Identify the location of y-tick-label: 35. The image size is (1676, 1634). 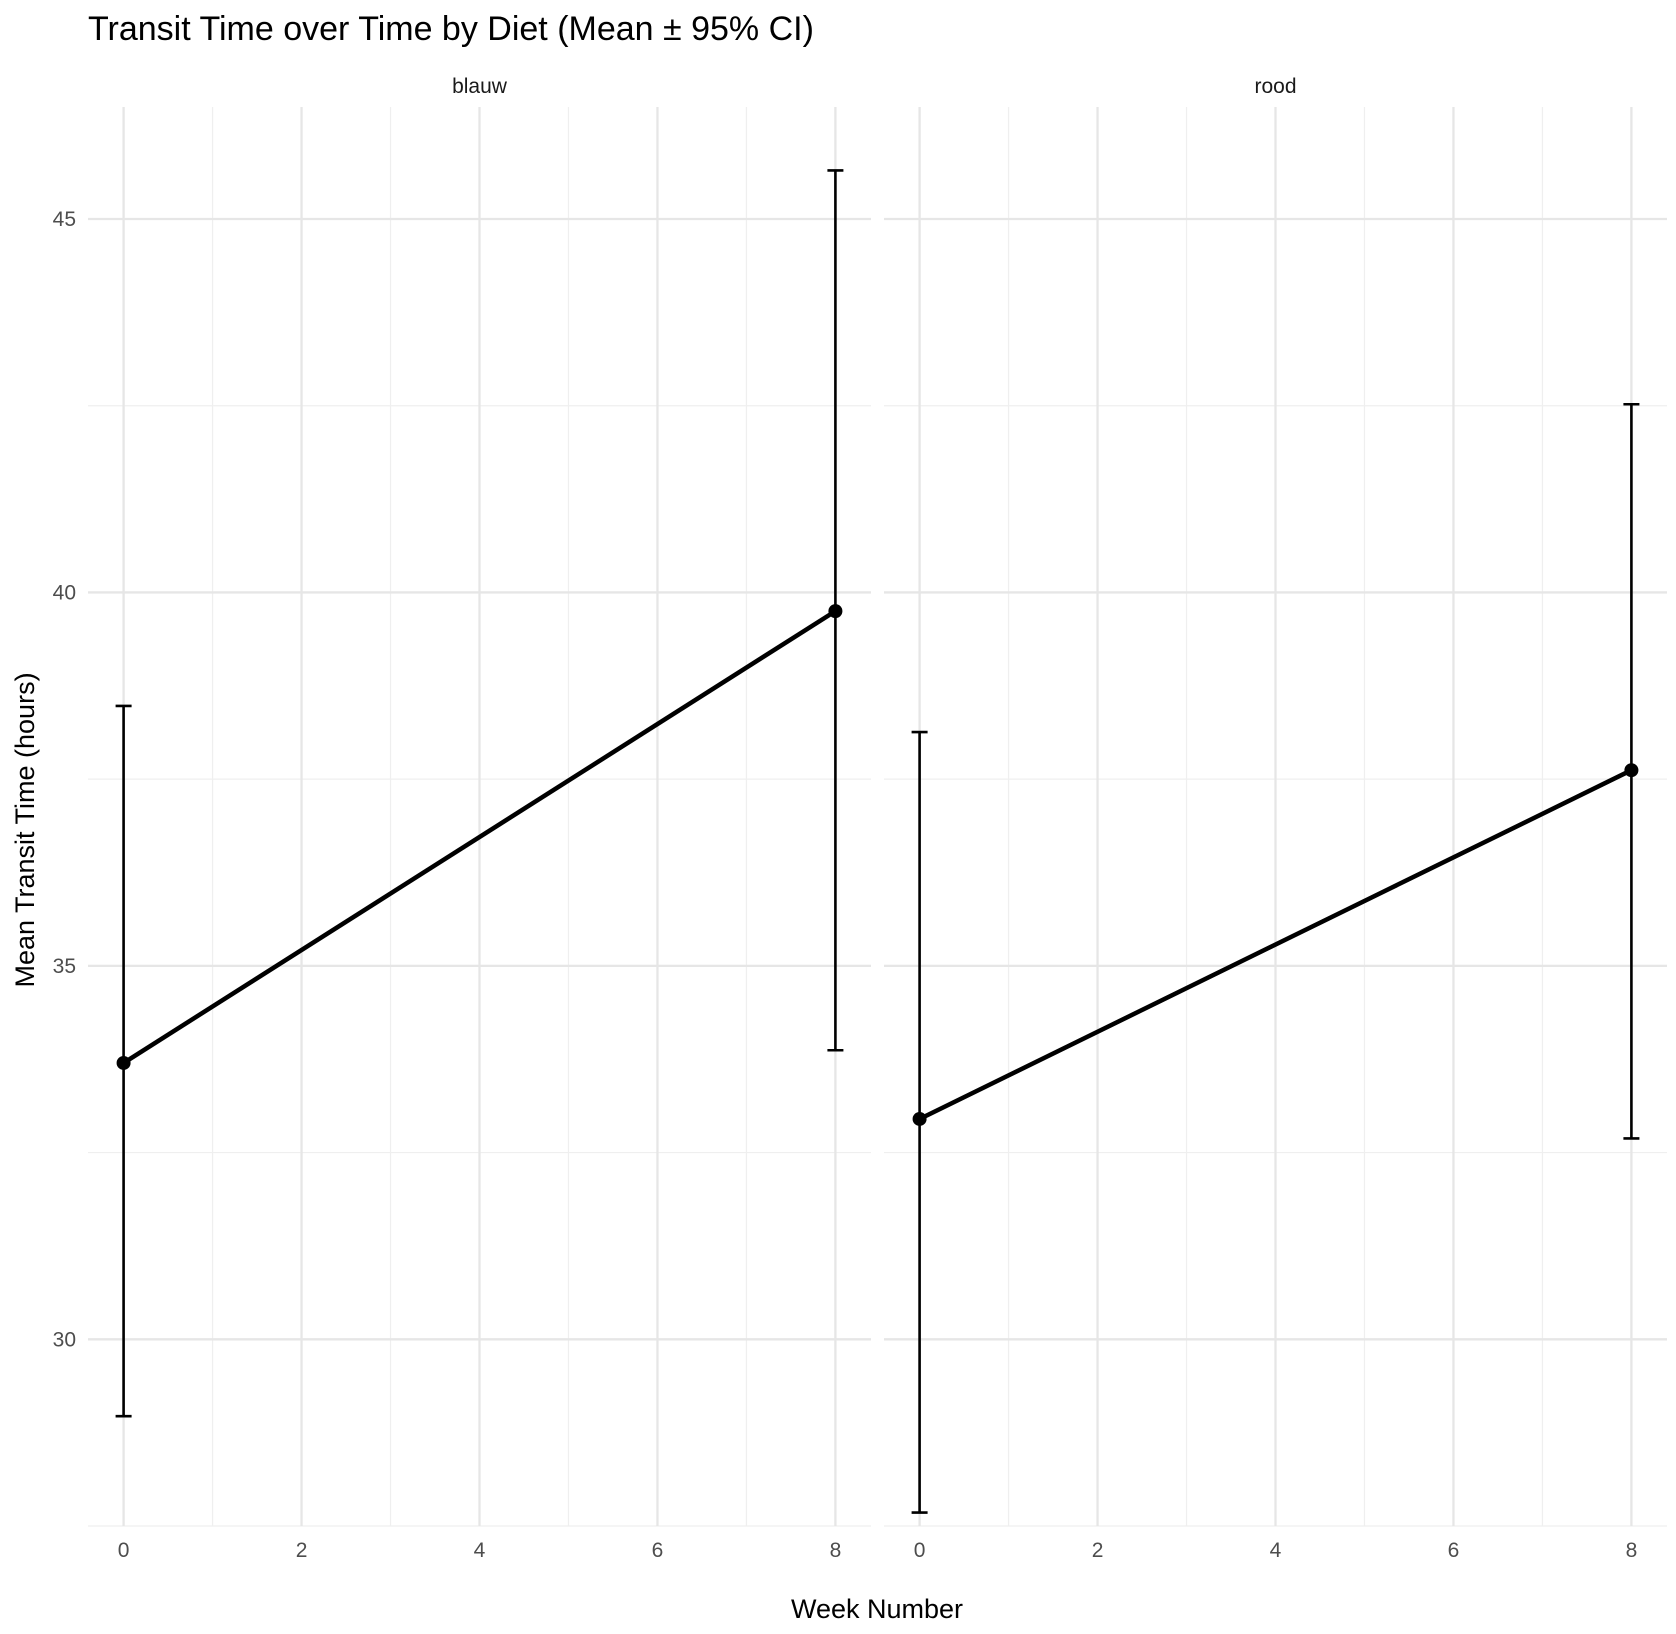
(64, 966).